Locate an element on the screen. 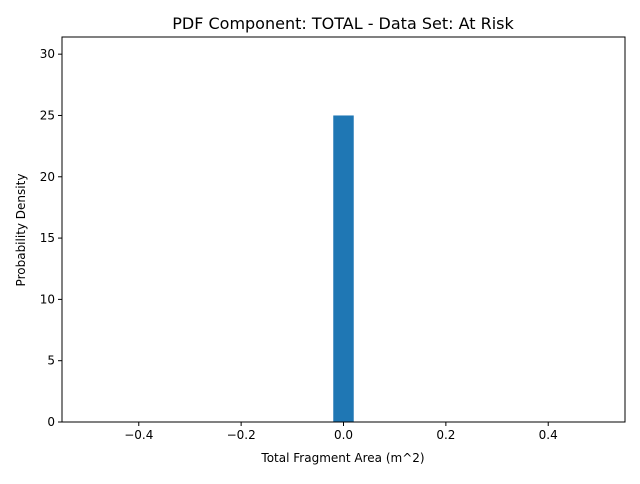 The width and height of the screenshot is (640, 484). y-tick-label: 15 is located at coordinates (47, 238).